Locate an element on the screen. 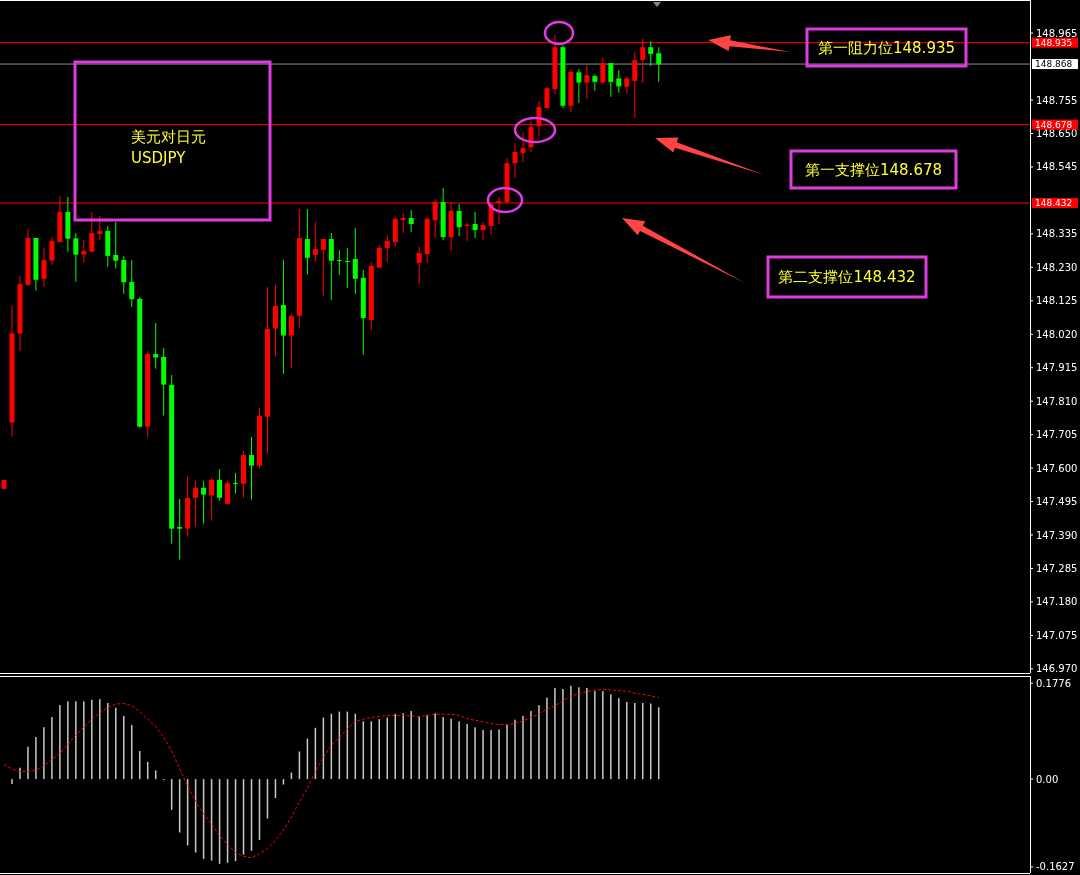  y-tick-label: 148.335 is located at coordinates (1057, 234).